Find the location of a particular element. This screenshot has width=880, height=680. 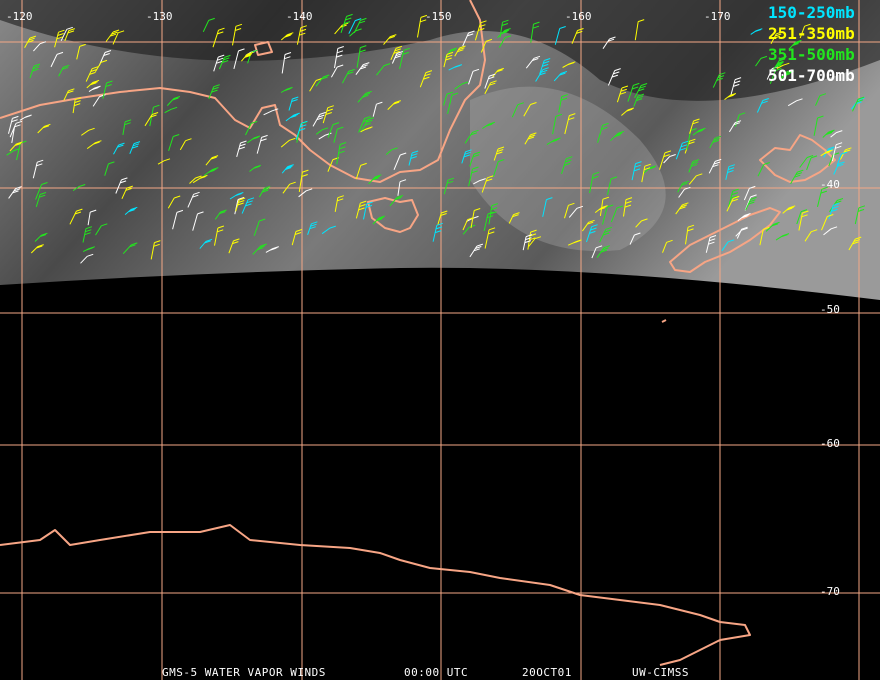

island is located at coordinates (263, 48).